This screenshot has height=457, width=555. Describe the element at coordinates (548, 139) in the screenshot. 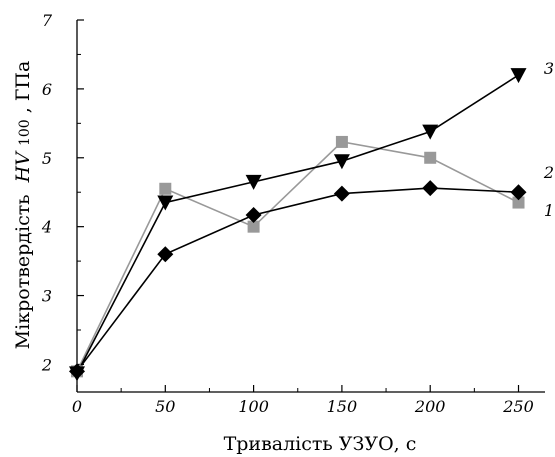

I see `series-labels: 1 2 3` at that location.